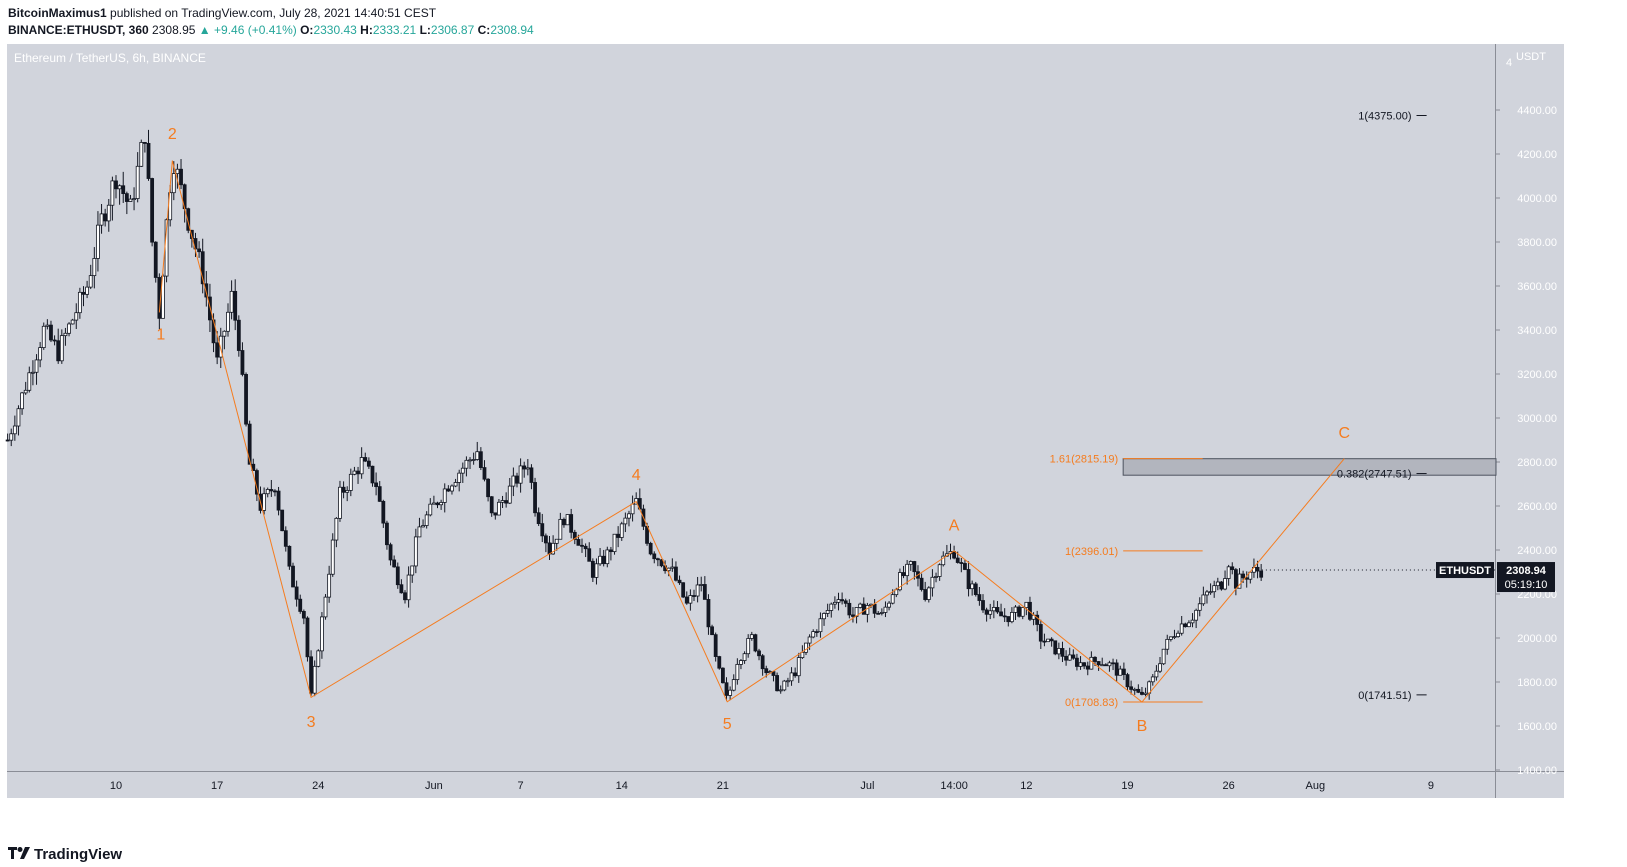 This screenshot has height=867, width=1627. Describe the element at coordinates (78, 854) in the screenshot. I see `tradingview-brand: TradingView` at that location.